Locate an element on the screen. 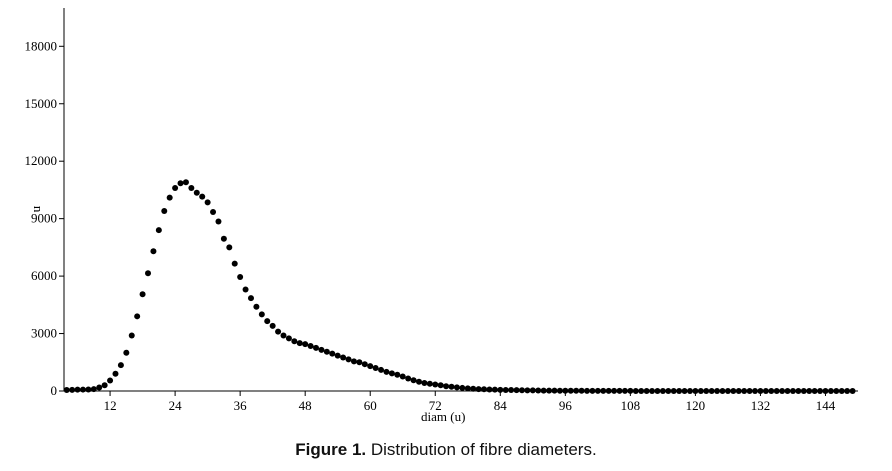 The image size is (892, 471). y-tick-label: 18000 is located at coordinates (41, 45).